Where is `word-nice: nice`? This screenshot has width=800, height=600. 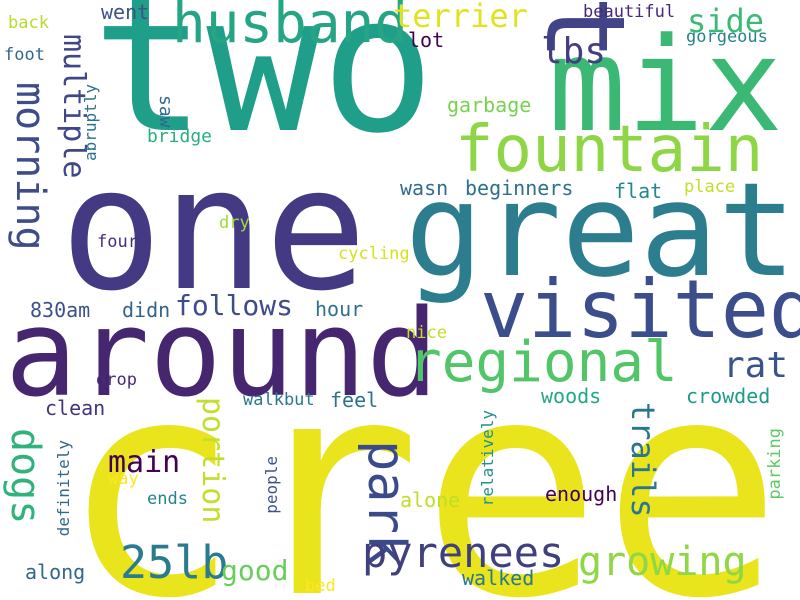
word-nice: nice is located at coordinates (426, 333).